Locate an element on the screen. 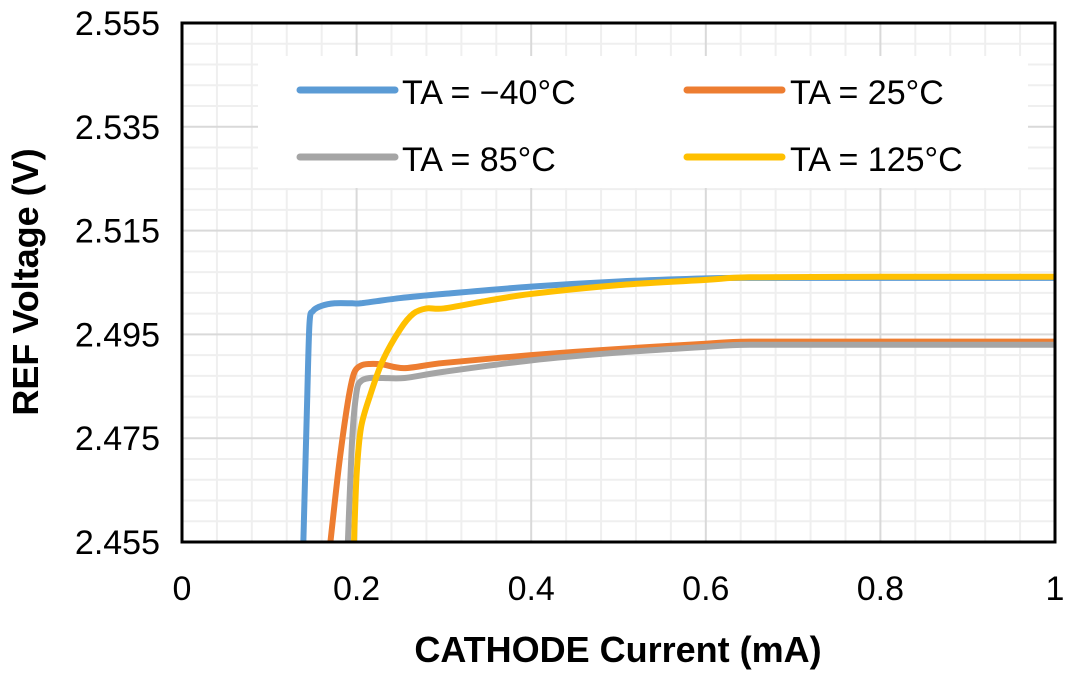 The image size is (1080, 675). legend-item-85: TA = 85°C is located at coordinates (426, 160).